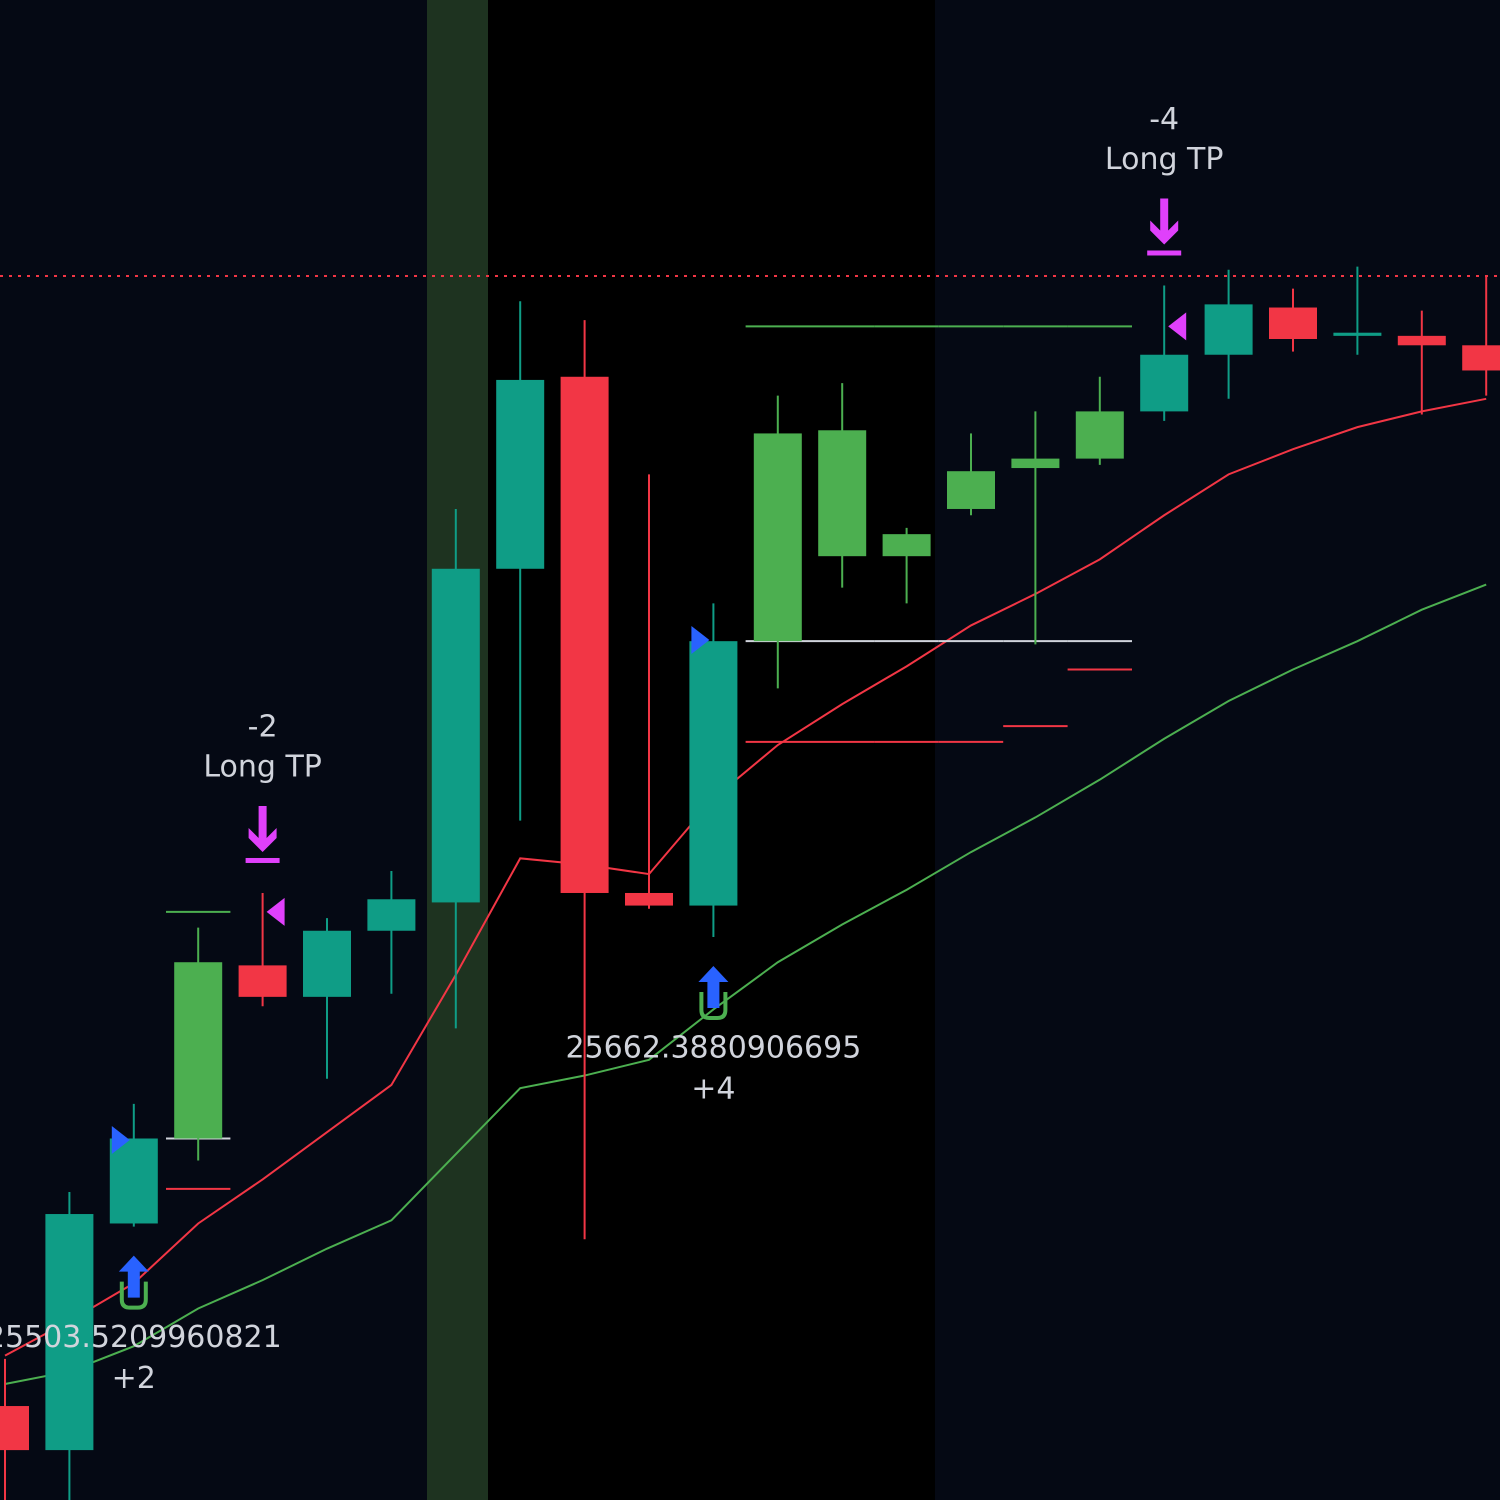 This screenshot has width=1500, height=1500. I want to click on entry-qty-label: +4, so click(713, 1089).